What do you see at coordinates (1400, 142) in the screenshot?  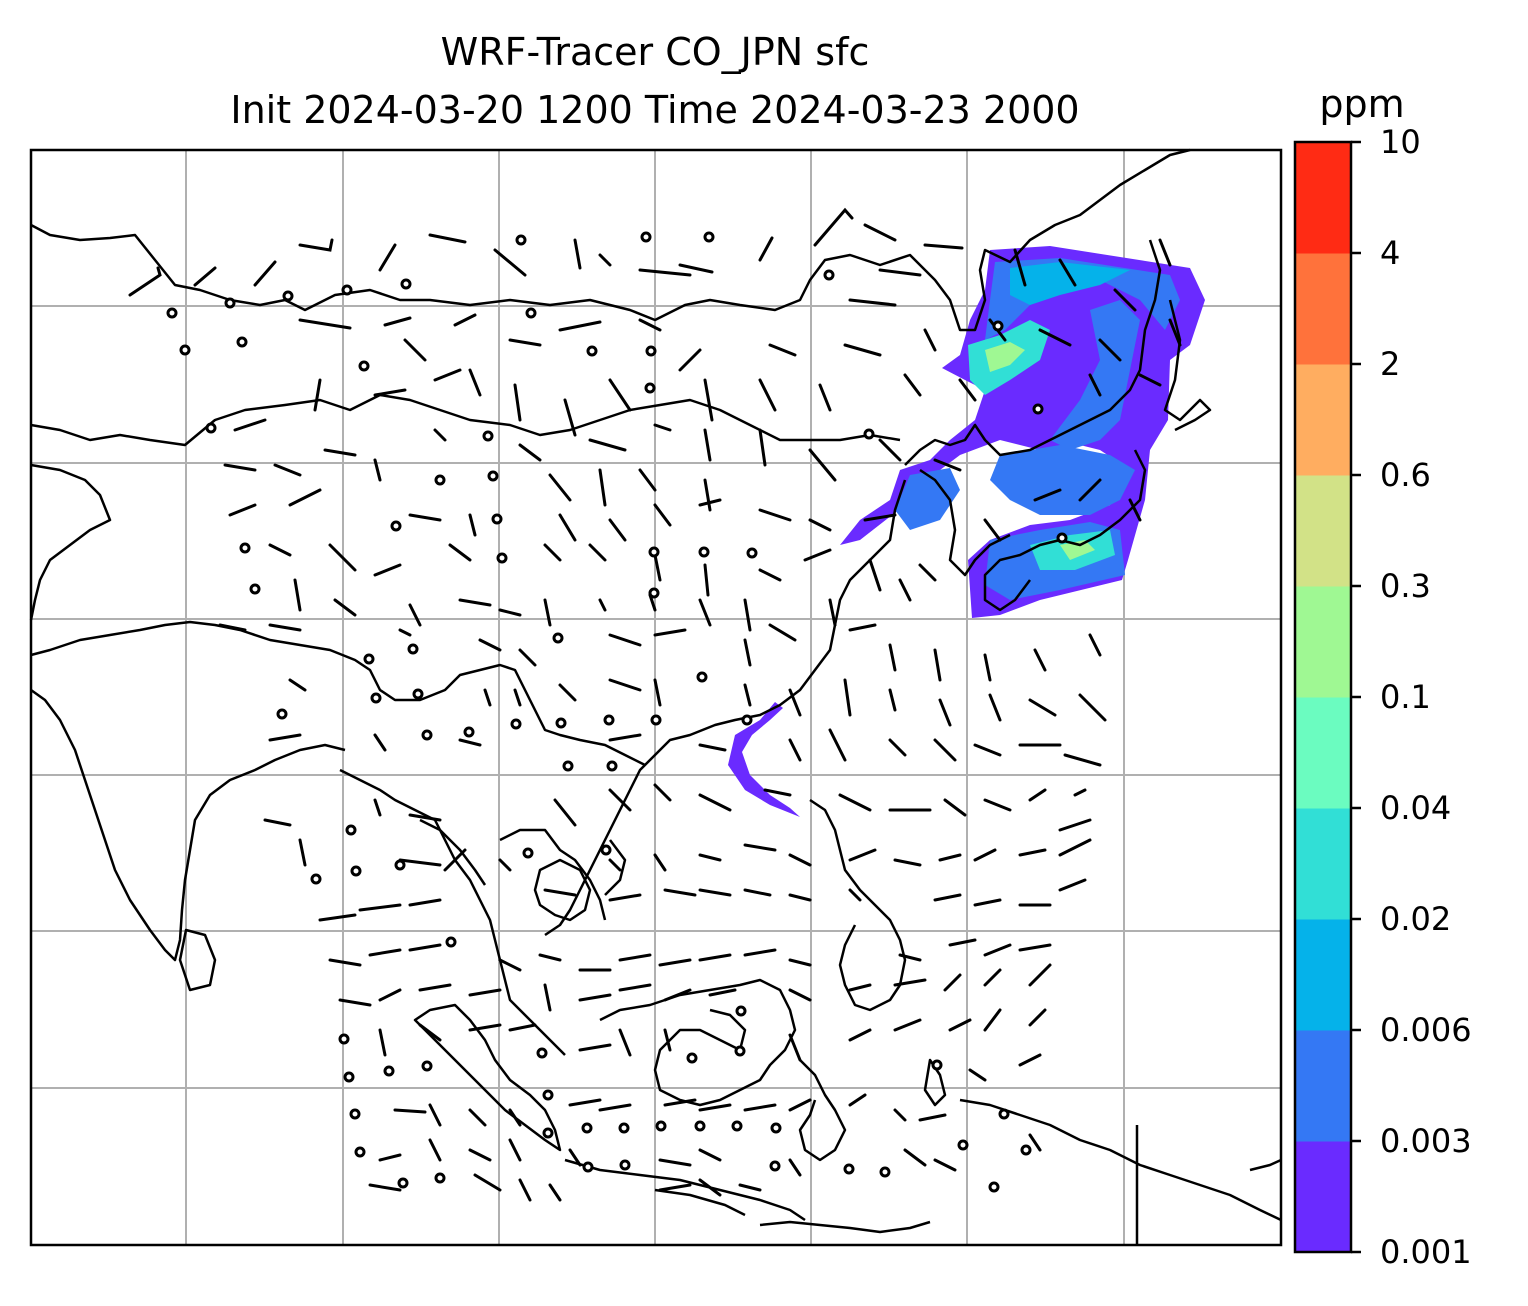 I see `colorbar-tick-label: 10` at bounding box center [1400, 142].